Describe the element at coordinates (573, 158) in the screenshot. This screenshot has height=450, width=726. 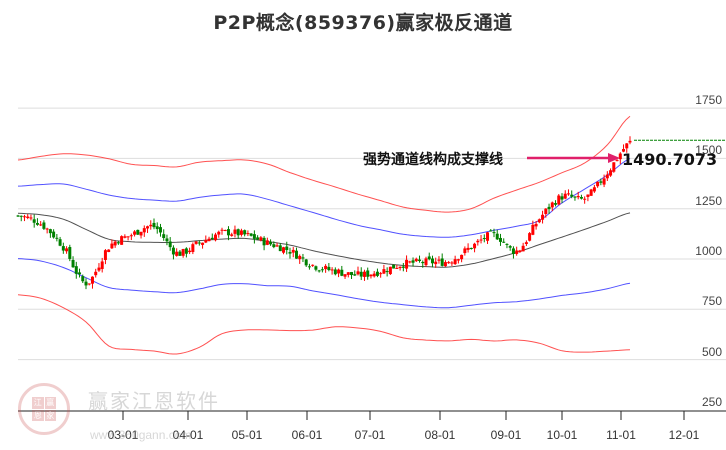
I see `annotation-arrow` at that location.